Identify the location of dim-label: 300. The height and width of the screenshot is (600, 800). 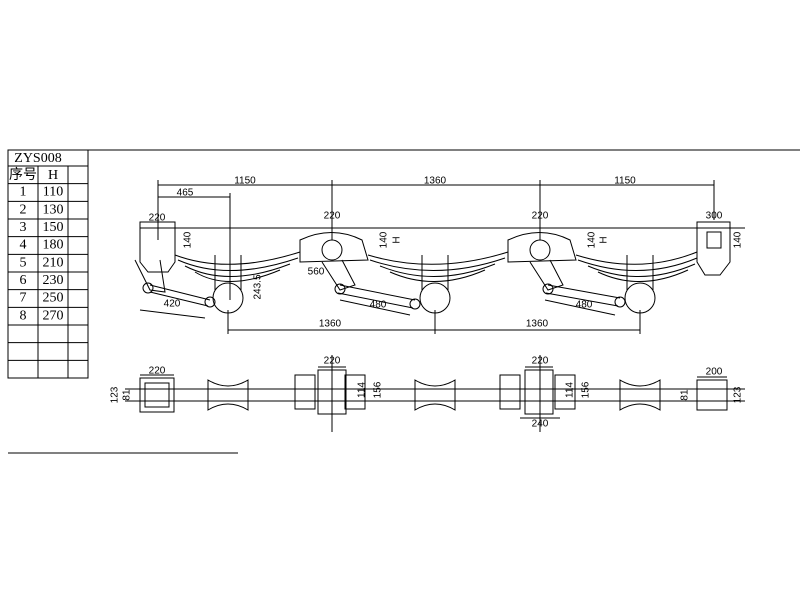
(714, 216).